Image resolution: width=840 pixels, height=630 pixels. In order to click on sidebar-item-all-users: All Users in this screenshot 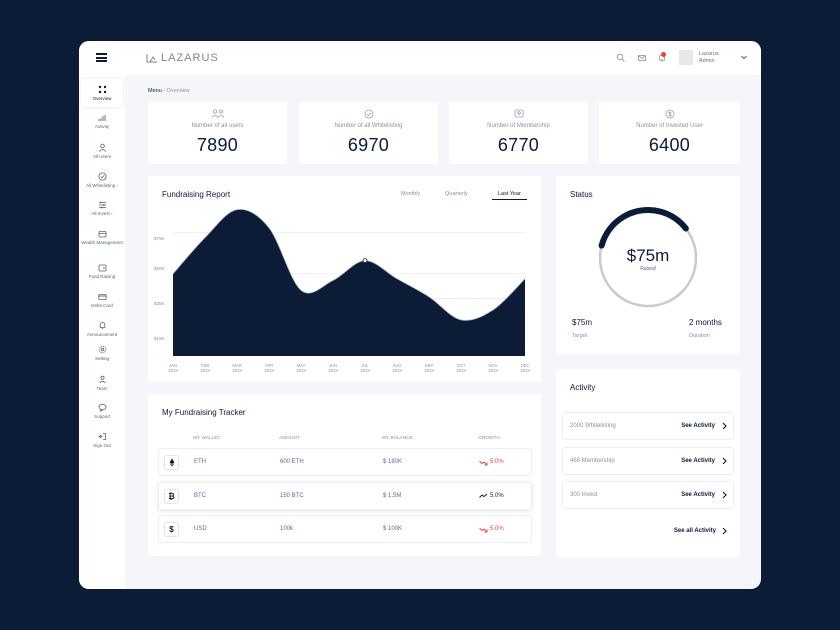, I will do `click(102, 151)`.